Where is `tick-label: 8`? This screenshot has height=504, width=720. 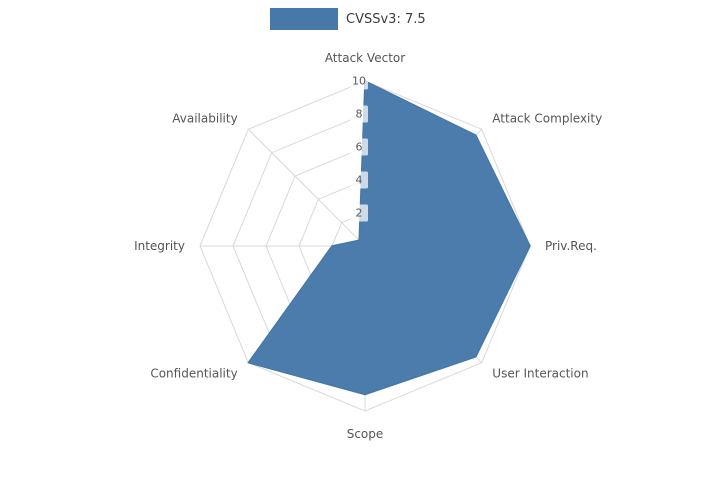
tick-label: 8 is located at coordinates (359, 114).